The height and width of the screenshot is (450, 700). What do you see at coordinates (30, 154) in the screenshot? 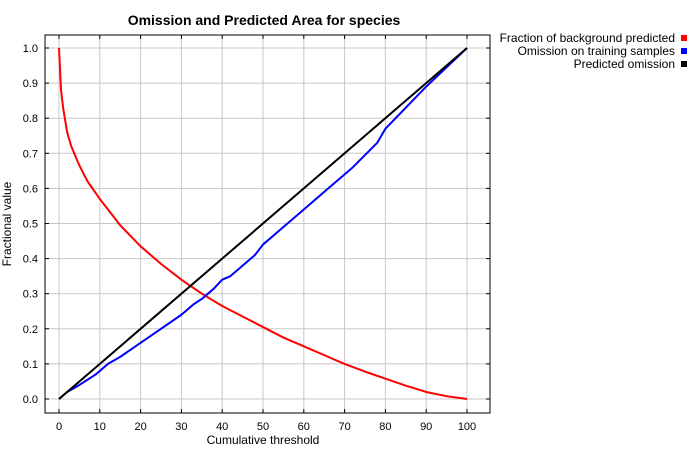
I see `y-tick-label: 0.7` at bounding box center [30, 154].